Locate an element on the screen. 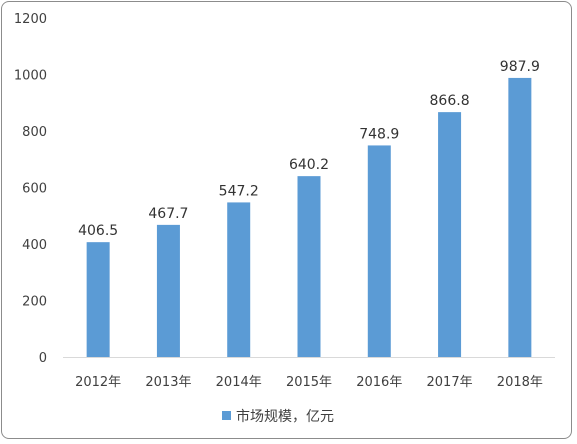 Image resolution: width=577 pixels, height=444 pixels. legend-swatch is located at coordinates (226, 415).